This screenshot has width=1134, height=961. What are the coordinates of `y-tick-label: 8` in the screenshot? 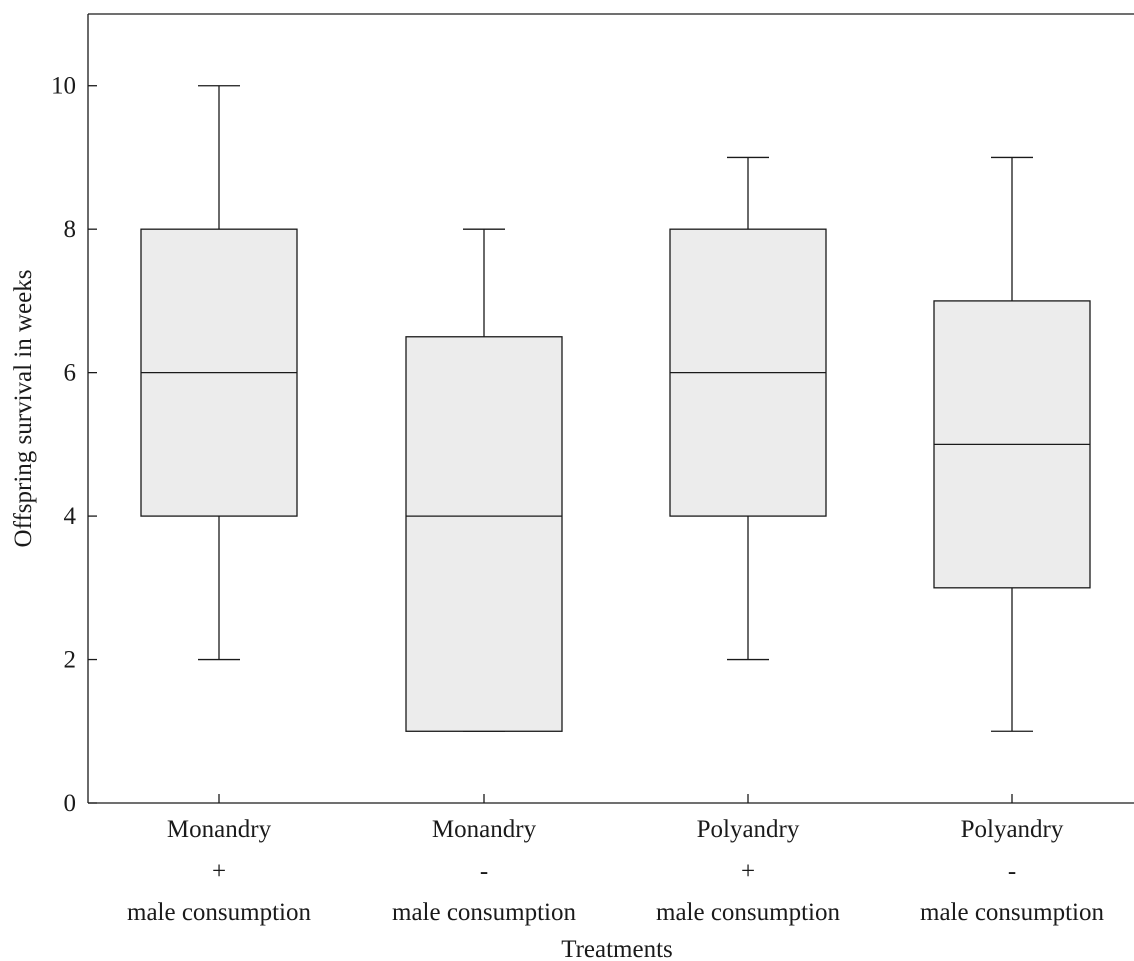 It's located at (70, 229).